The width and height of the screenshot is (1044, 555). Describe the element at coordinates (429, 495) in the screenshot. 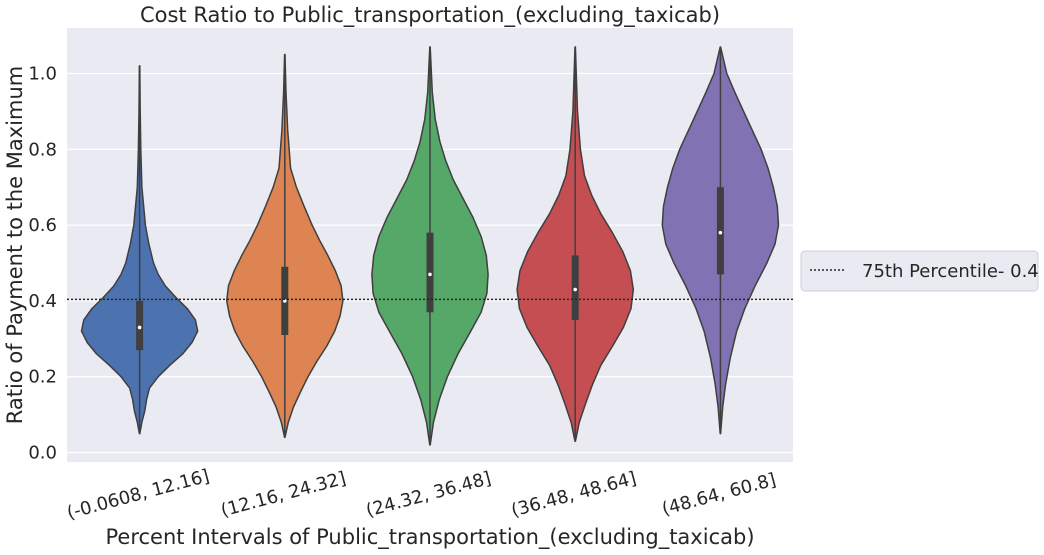

I see `x-tick-label: (24.32, 36.48]` at that location.